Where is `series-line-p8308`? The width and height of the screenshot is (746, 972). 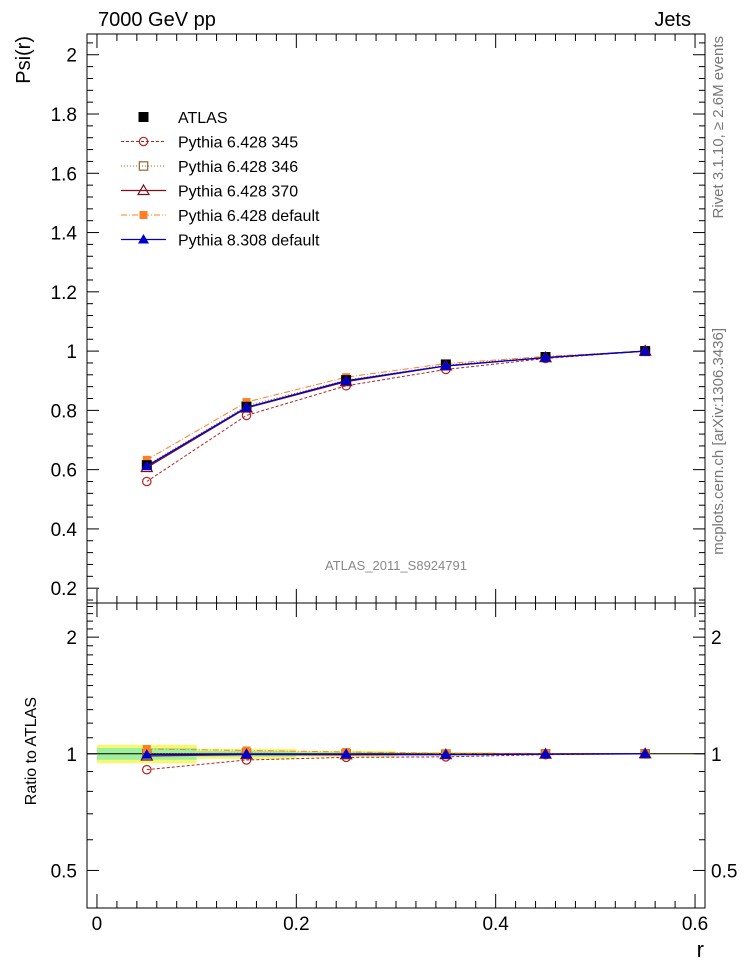
series-line-p8308 is located at coordinates (396, 408).